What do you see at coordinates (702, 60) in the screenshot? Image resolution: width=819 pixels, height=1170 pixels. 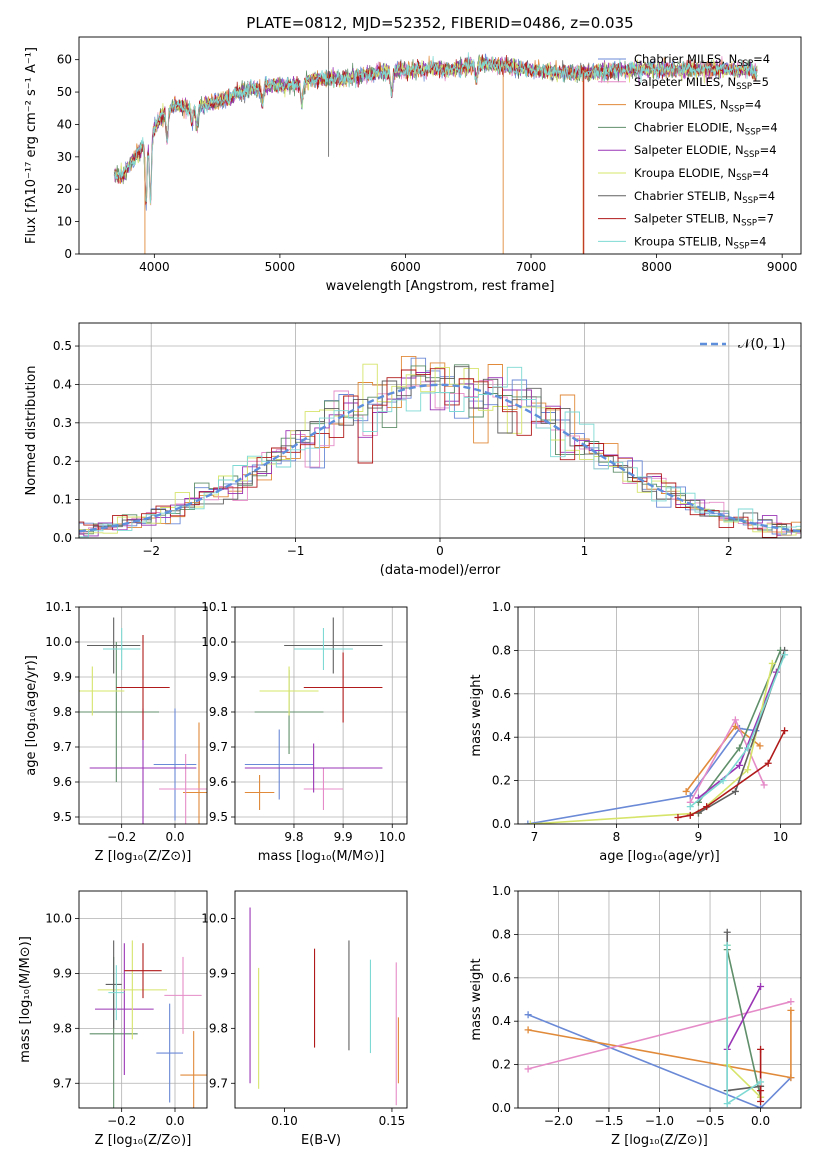 I see `legend-label: Chabrier MILES, NSSP=4` at bounding box center [702, 60].